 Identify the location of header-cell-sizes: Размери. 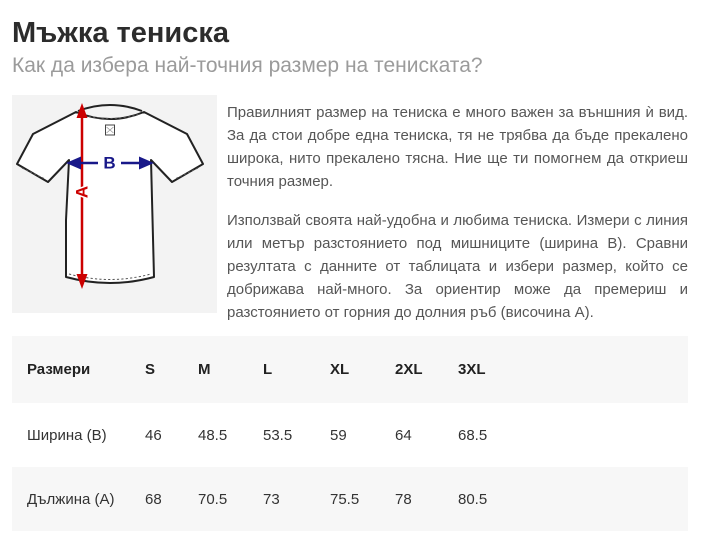
(59, 369).